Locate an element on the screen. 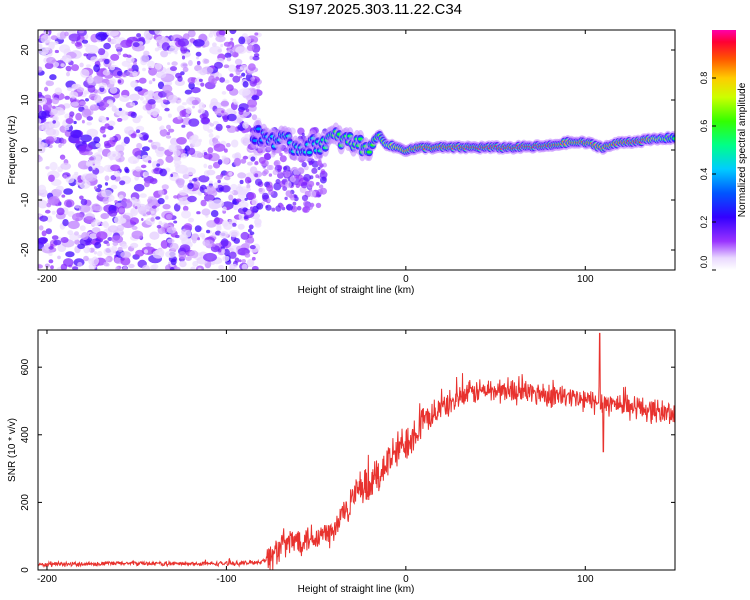 The width and height of the screenshot is (750, 600). colorbar-tick-label: 0.2 is located at coordinates (704, 222).